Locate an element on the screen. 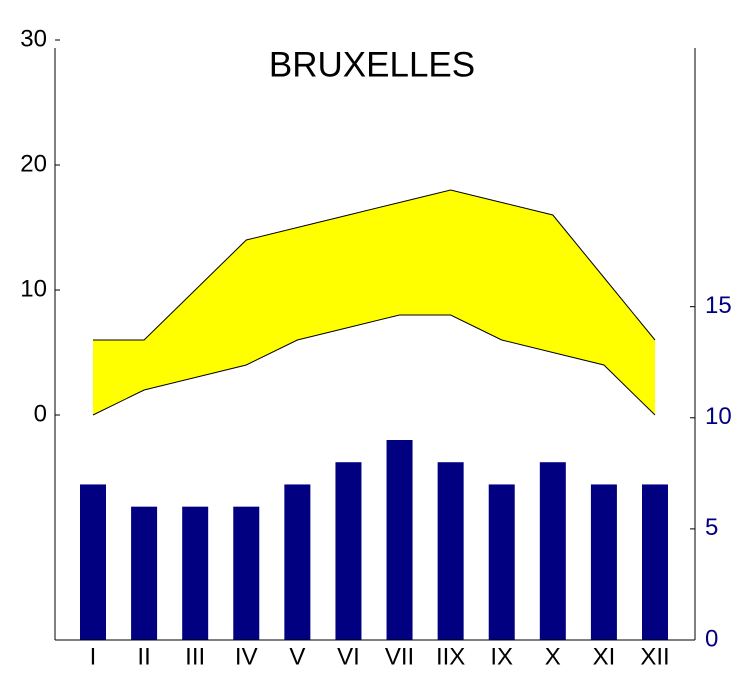 The height and width of the screenshot is (700, 756). min-temperature-line is located at coordinates (374, 365).